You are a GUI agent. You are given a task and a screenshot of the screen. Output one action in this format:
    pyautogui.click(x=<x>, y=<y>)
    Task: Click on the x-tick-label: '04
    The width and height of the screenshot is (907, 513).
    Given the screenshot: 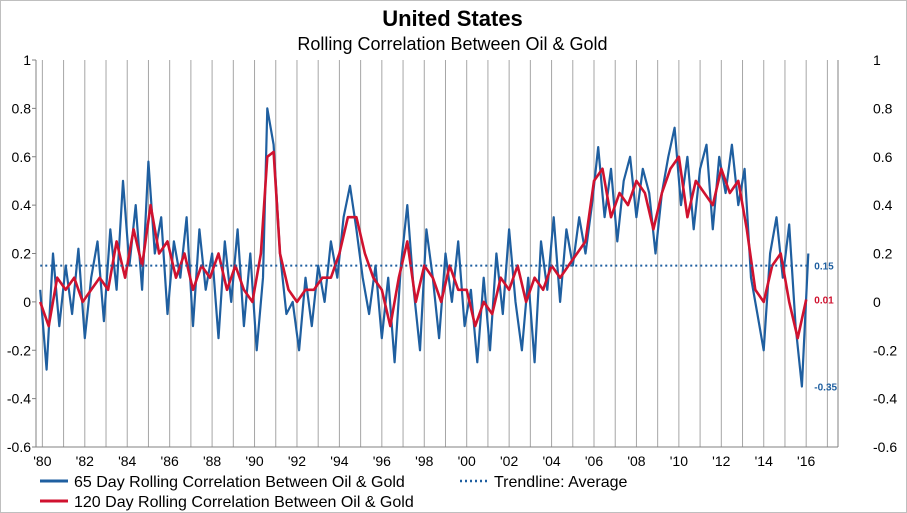 What is the action you would take?
    pyautogui.click(x=551, y=461)
    